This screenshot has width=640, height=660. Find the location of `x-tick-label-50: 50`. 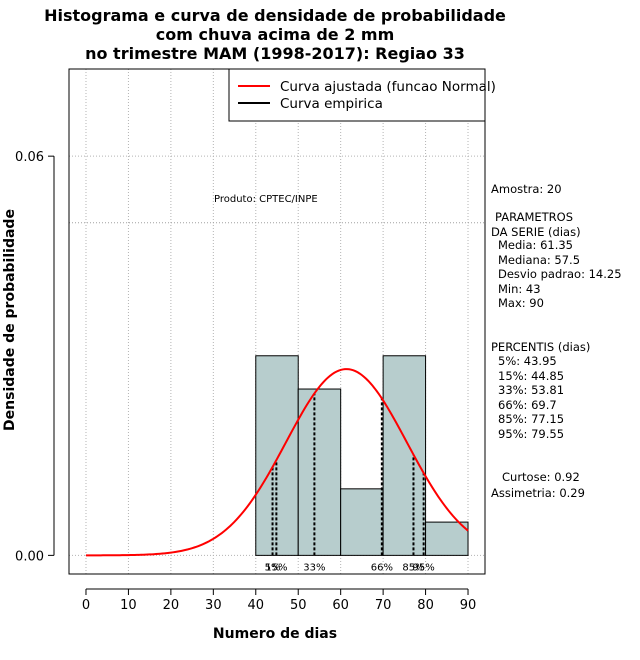

x-tick-label-50: 50 is located at coordinates (298, 605).